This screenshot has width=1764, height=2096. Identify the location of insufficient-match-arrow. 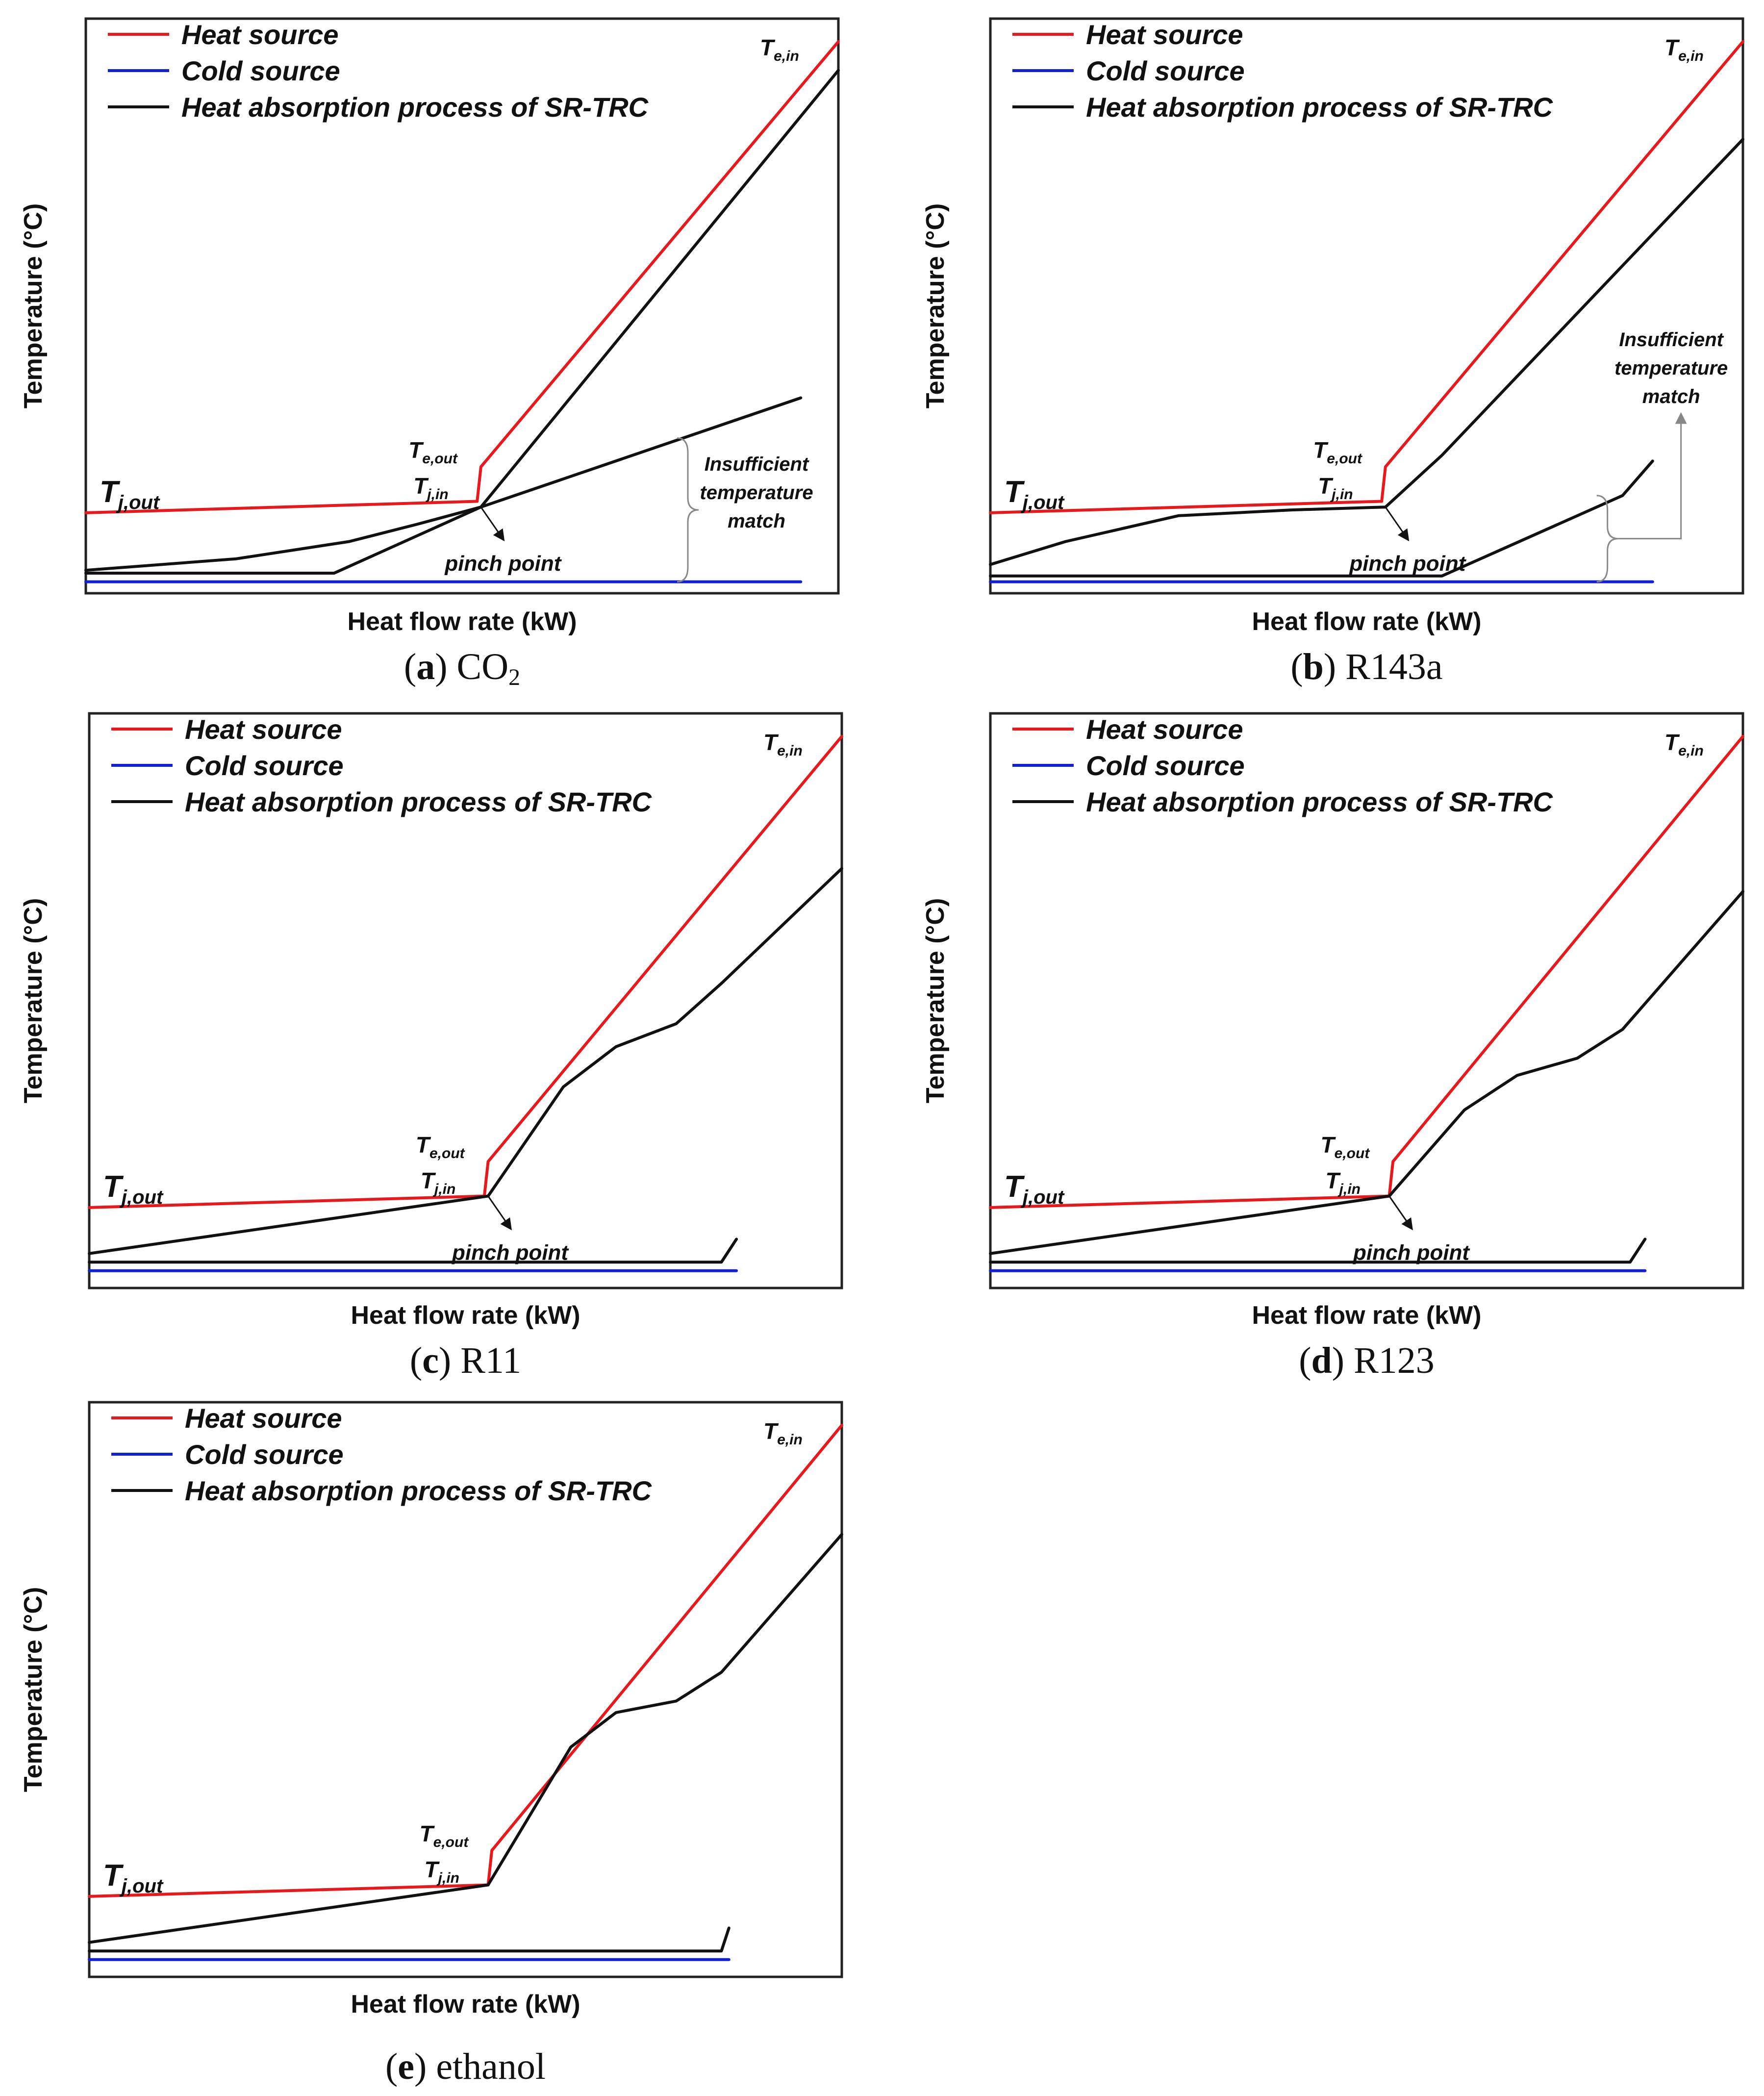
(1652, 476).